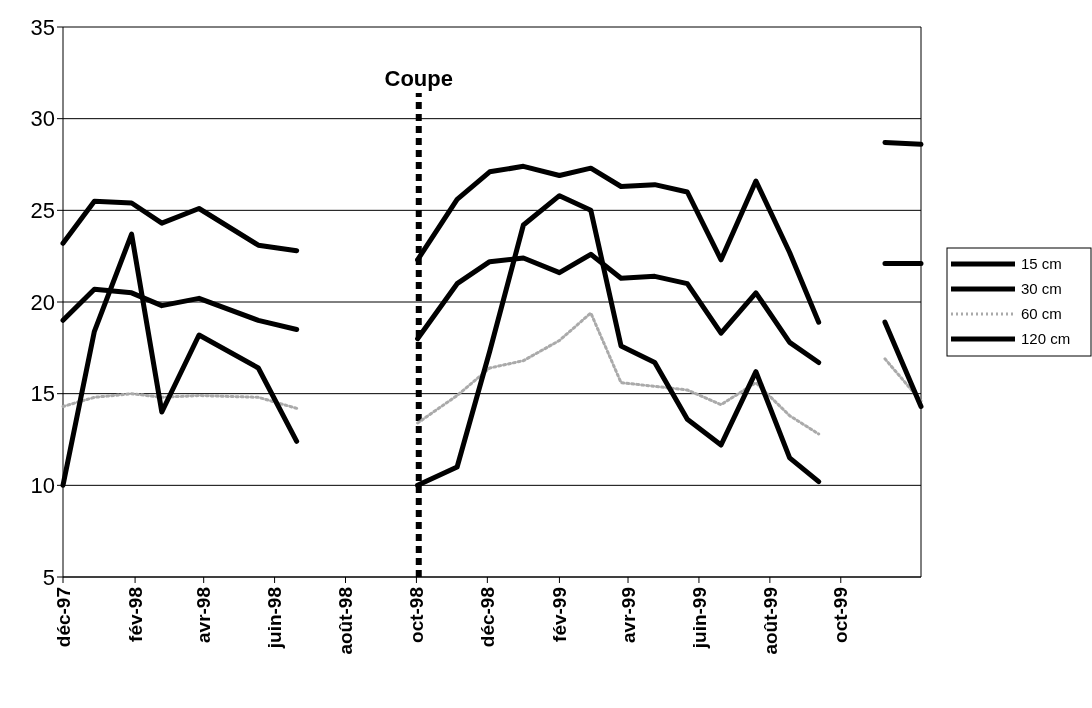 Image resolution: width=1092 pixels, height=708 pixels. What do you see at coordinates (628, 615) in the screenshot?
I see `x-tick-label: avr-99` at bounding box center [628, 615].